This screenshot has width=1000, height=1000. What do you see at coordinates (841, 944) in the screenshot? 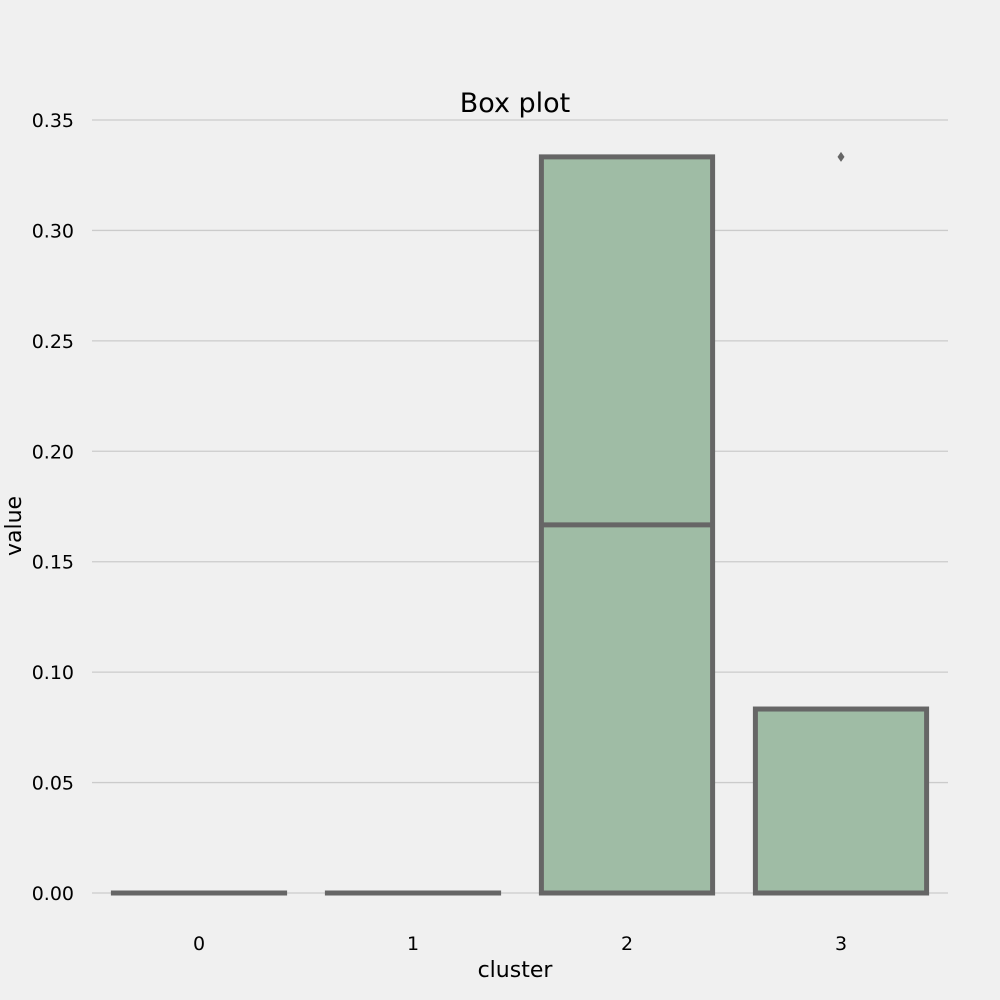
I see `x-tick-label: 3` at bounding box center [841, 944].